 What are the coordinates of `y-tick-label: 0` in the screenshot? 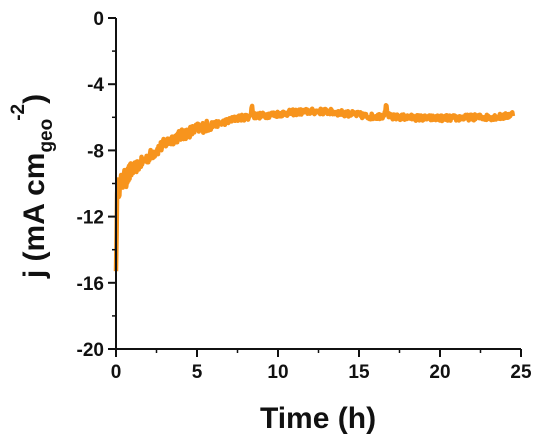 It's located at (98, 19).